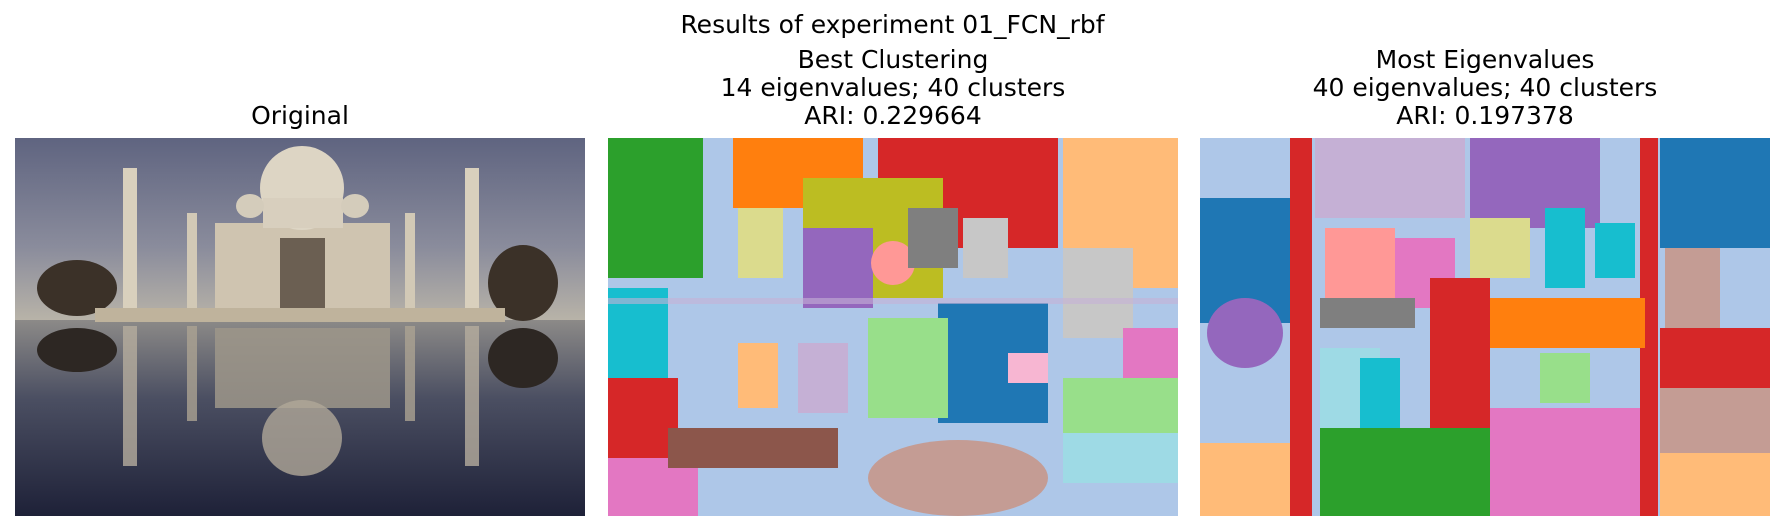 The image size is (1785, 532). Describe the element at coordinates (893, 115) in the screenshot. I see `title-line: ARI: 0.229664` at that location.